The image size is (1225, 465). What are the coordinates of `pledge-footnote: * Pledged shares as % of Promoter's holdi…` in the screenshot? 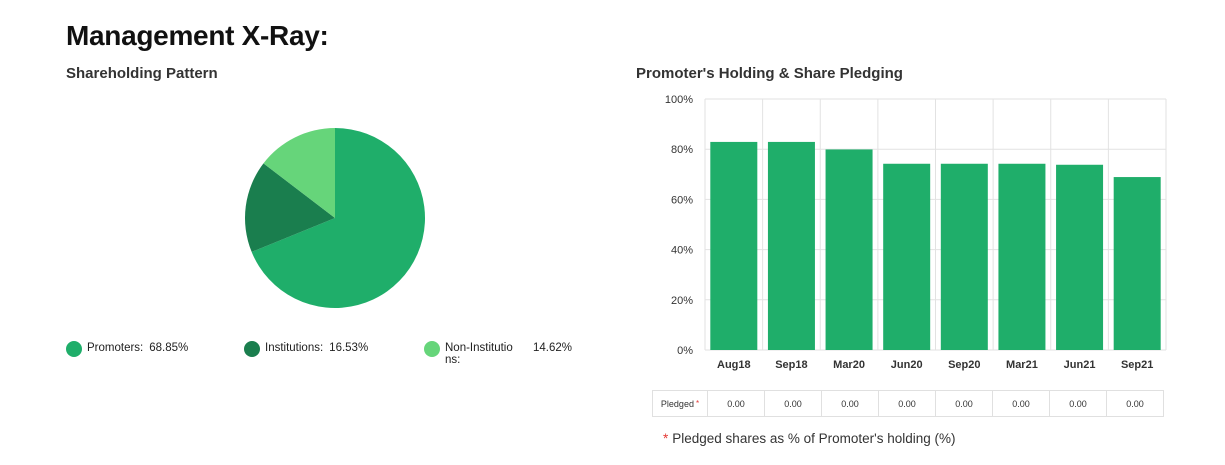 It's located at (809, 438).